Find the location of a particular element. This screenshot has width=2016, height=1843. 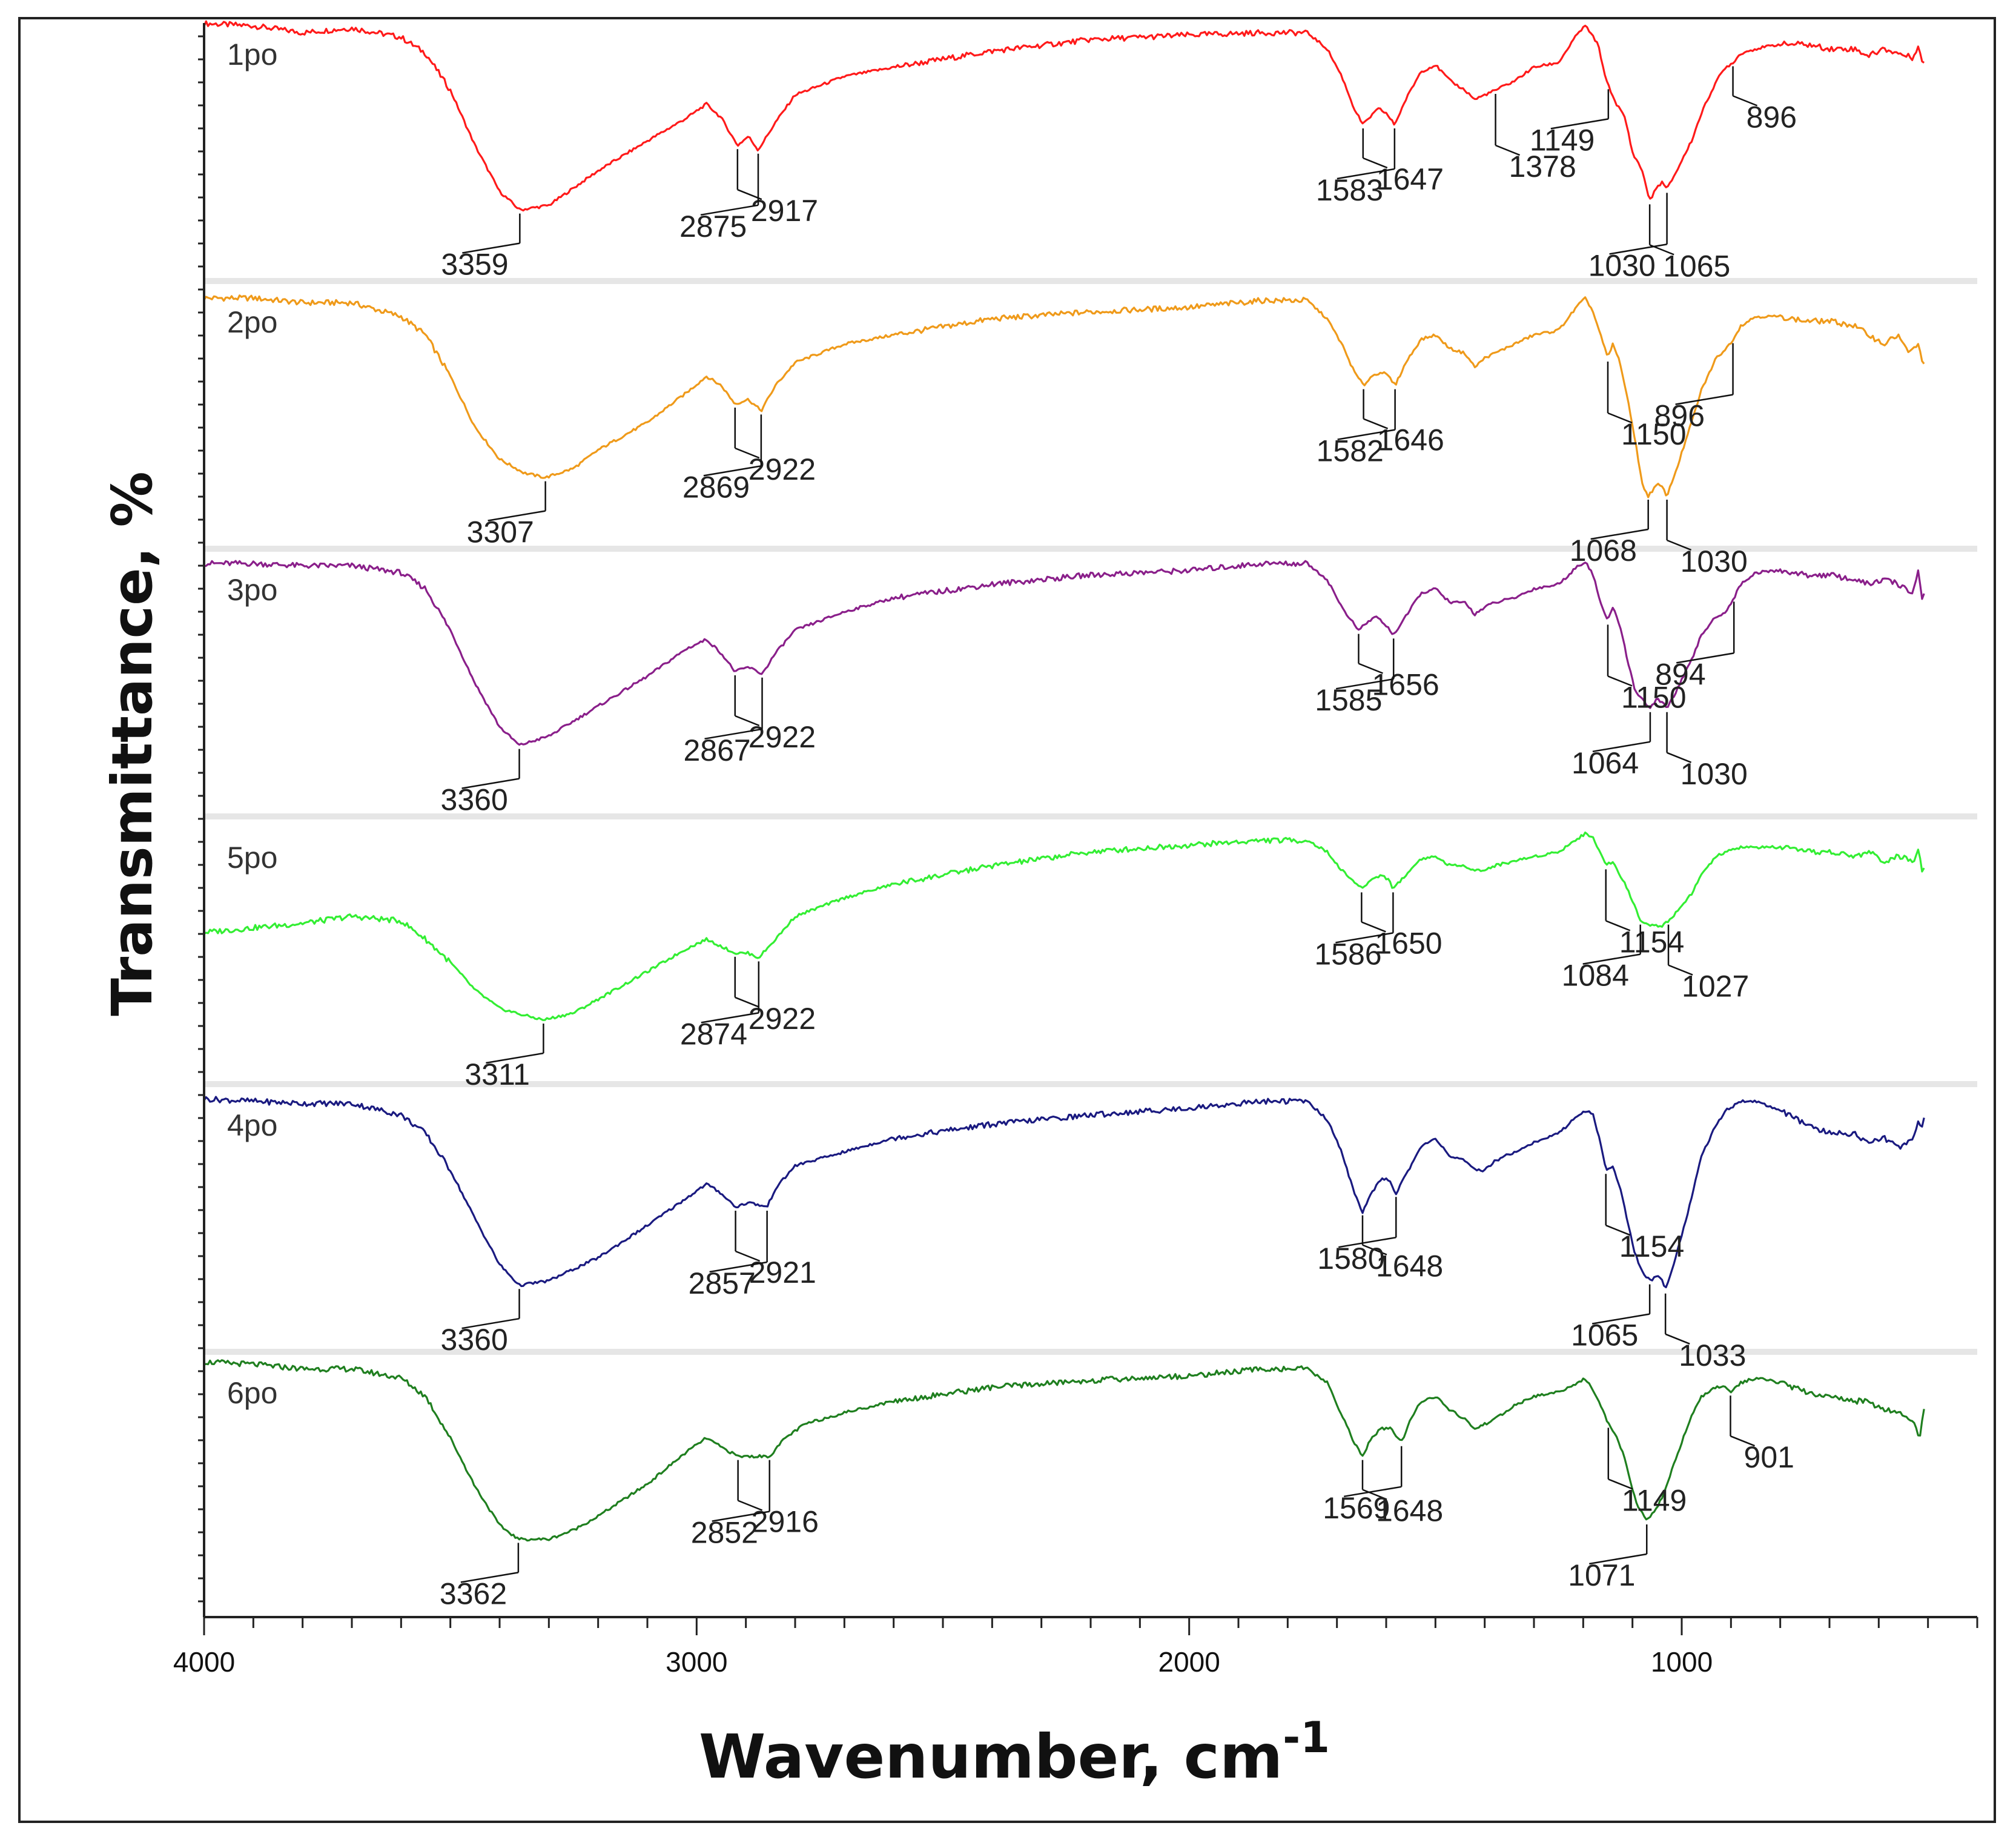

peak-label: 1150 is located at coordinates (1654, 434).